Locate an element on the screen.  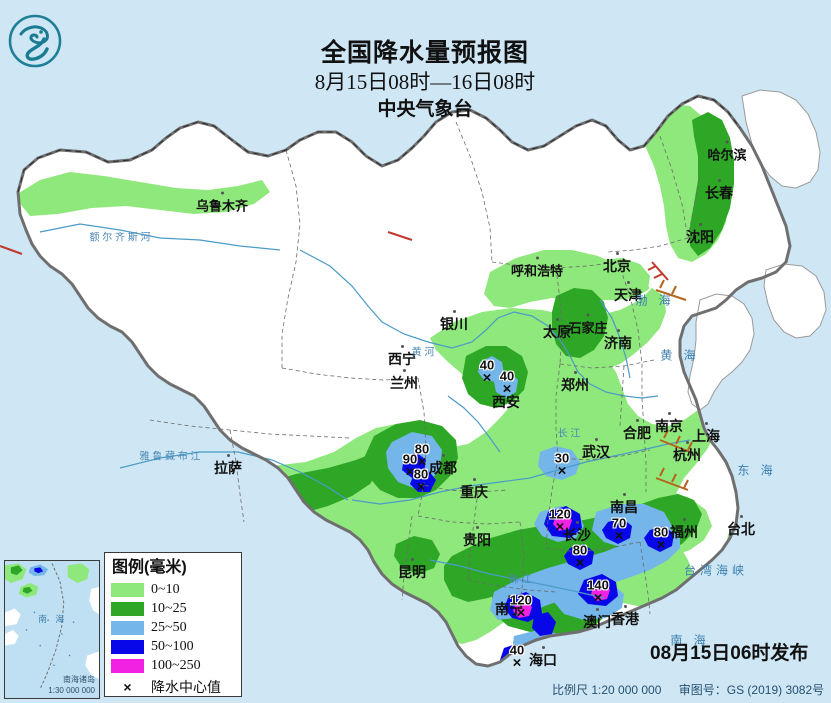
legend-row-2: 25~50 is located at coordinates (173, 627).